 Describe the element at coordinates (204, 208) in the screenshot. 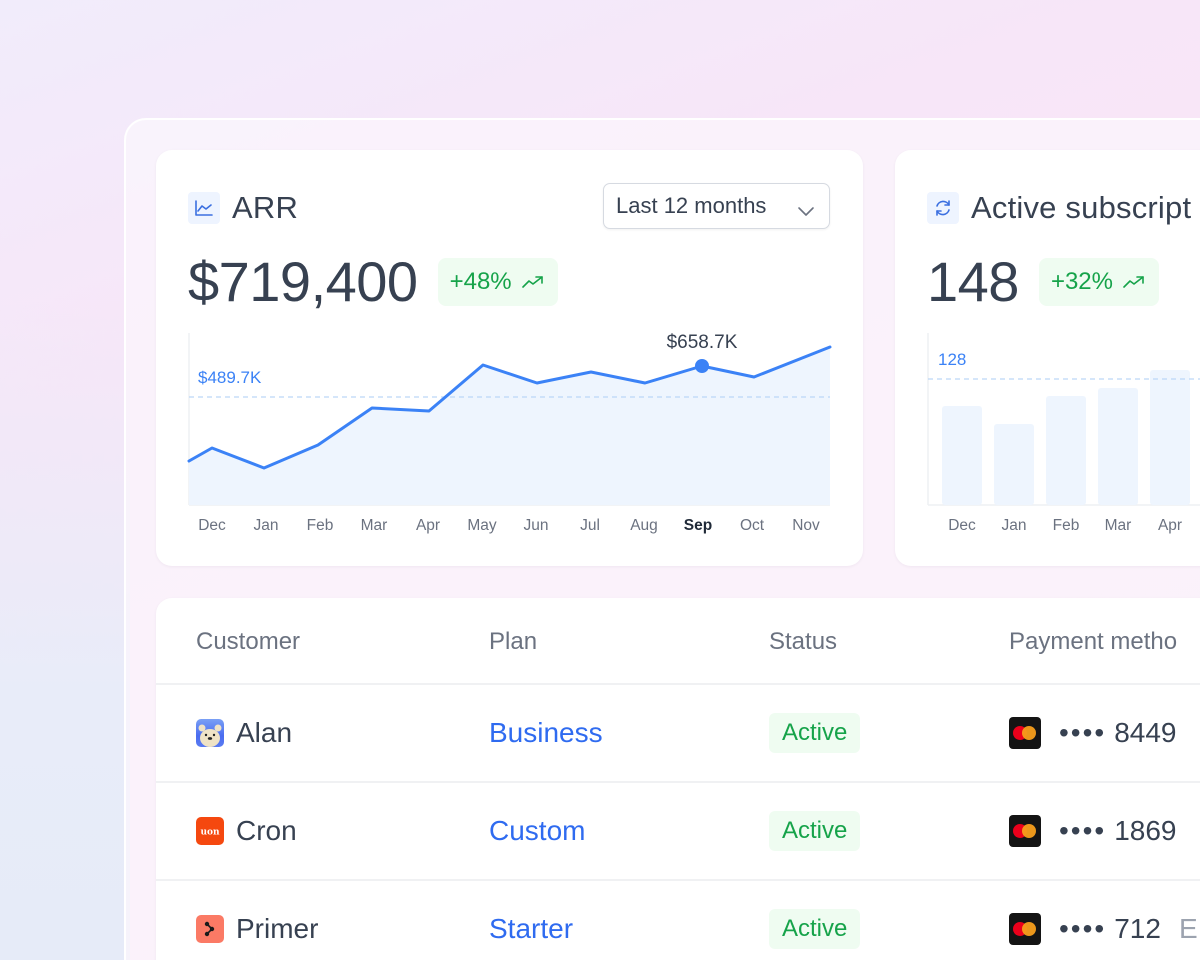

I see `line-chart-icon` at that location.